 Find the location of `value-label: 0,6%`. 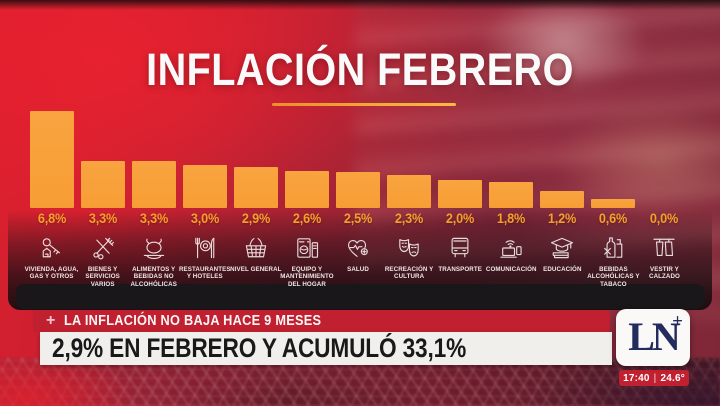

value-label: 0,6% is located at coordinates (613, 218).